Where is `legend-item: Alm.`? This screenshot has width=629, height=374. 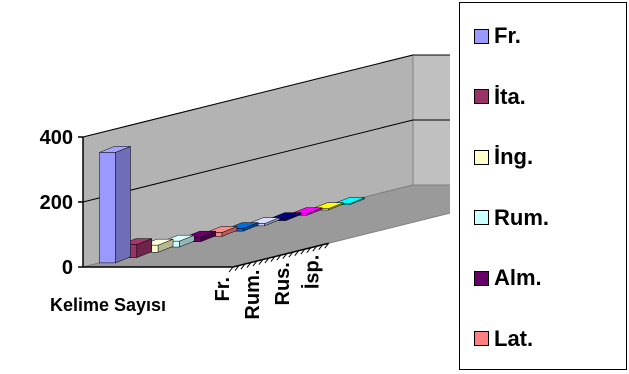 legend-item: Alm. is located at coordinates (508, 278).